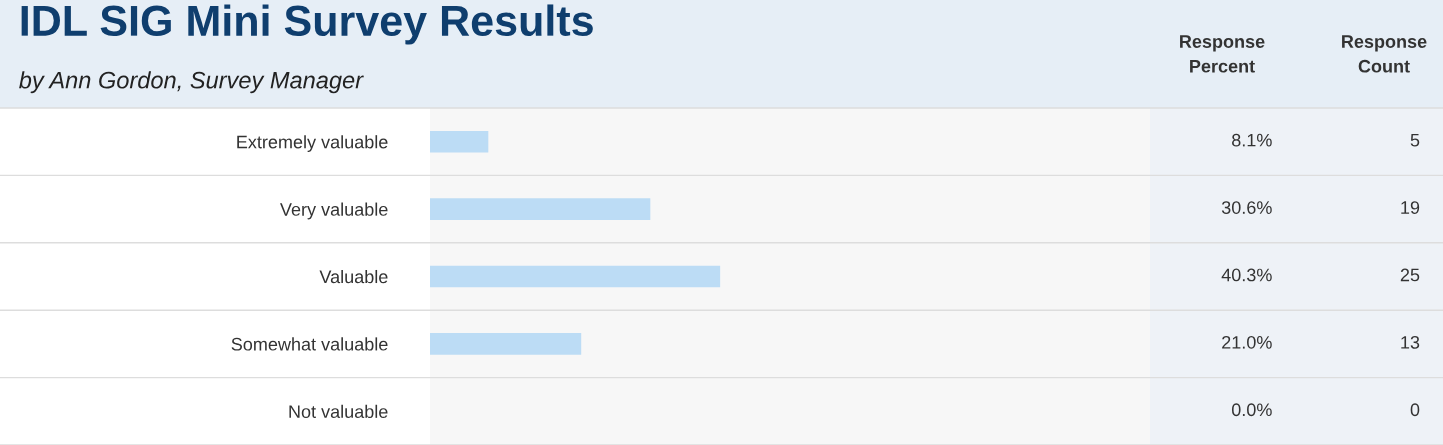 The image size is (1443, 445). What do you see at coordinates (1222, 54) in the screenshot?
I see `text: Response Percent` at bounding box center [1222, 54].